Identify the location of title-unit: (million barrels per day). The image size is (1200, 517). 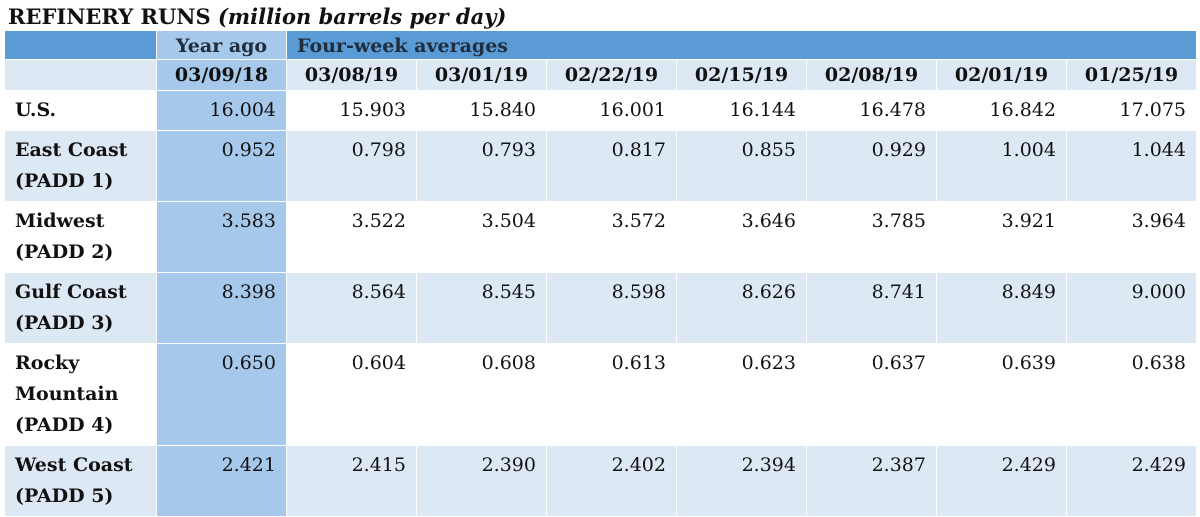
(362, 16).